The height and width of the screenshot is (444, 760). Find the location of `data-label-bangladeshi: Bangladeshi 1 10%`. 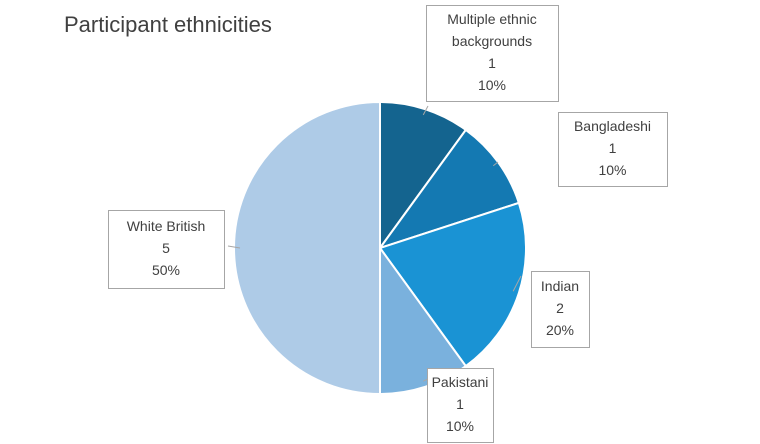

data-label-bangladeshi: Bangladeshi 1 10% is located at coordinates (580, 149).